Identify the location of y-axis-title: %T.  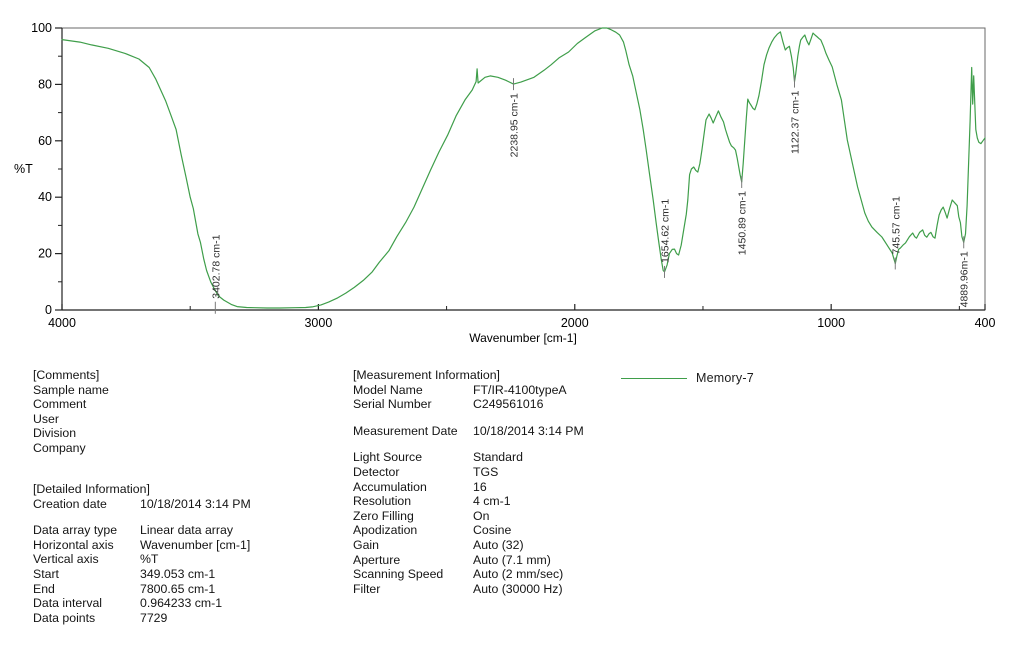
(23, 169).